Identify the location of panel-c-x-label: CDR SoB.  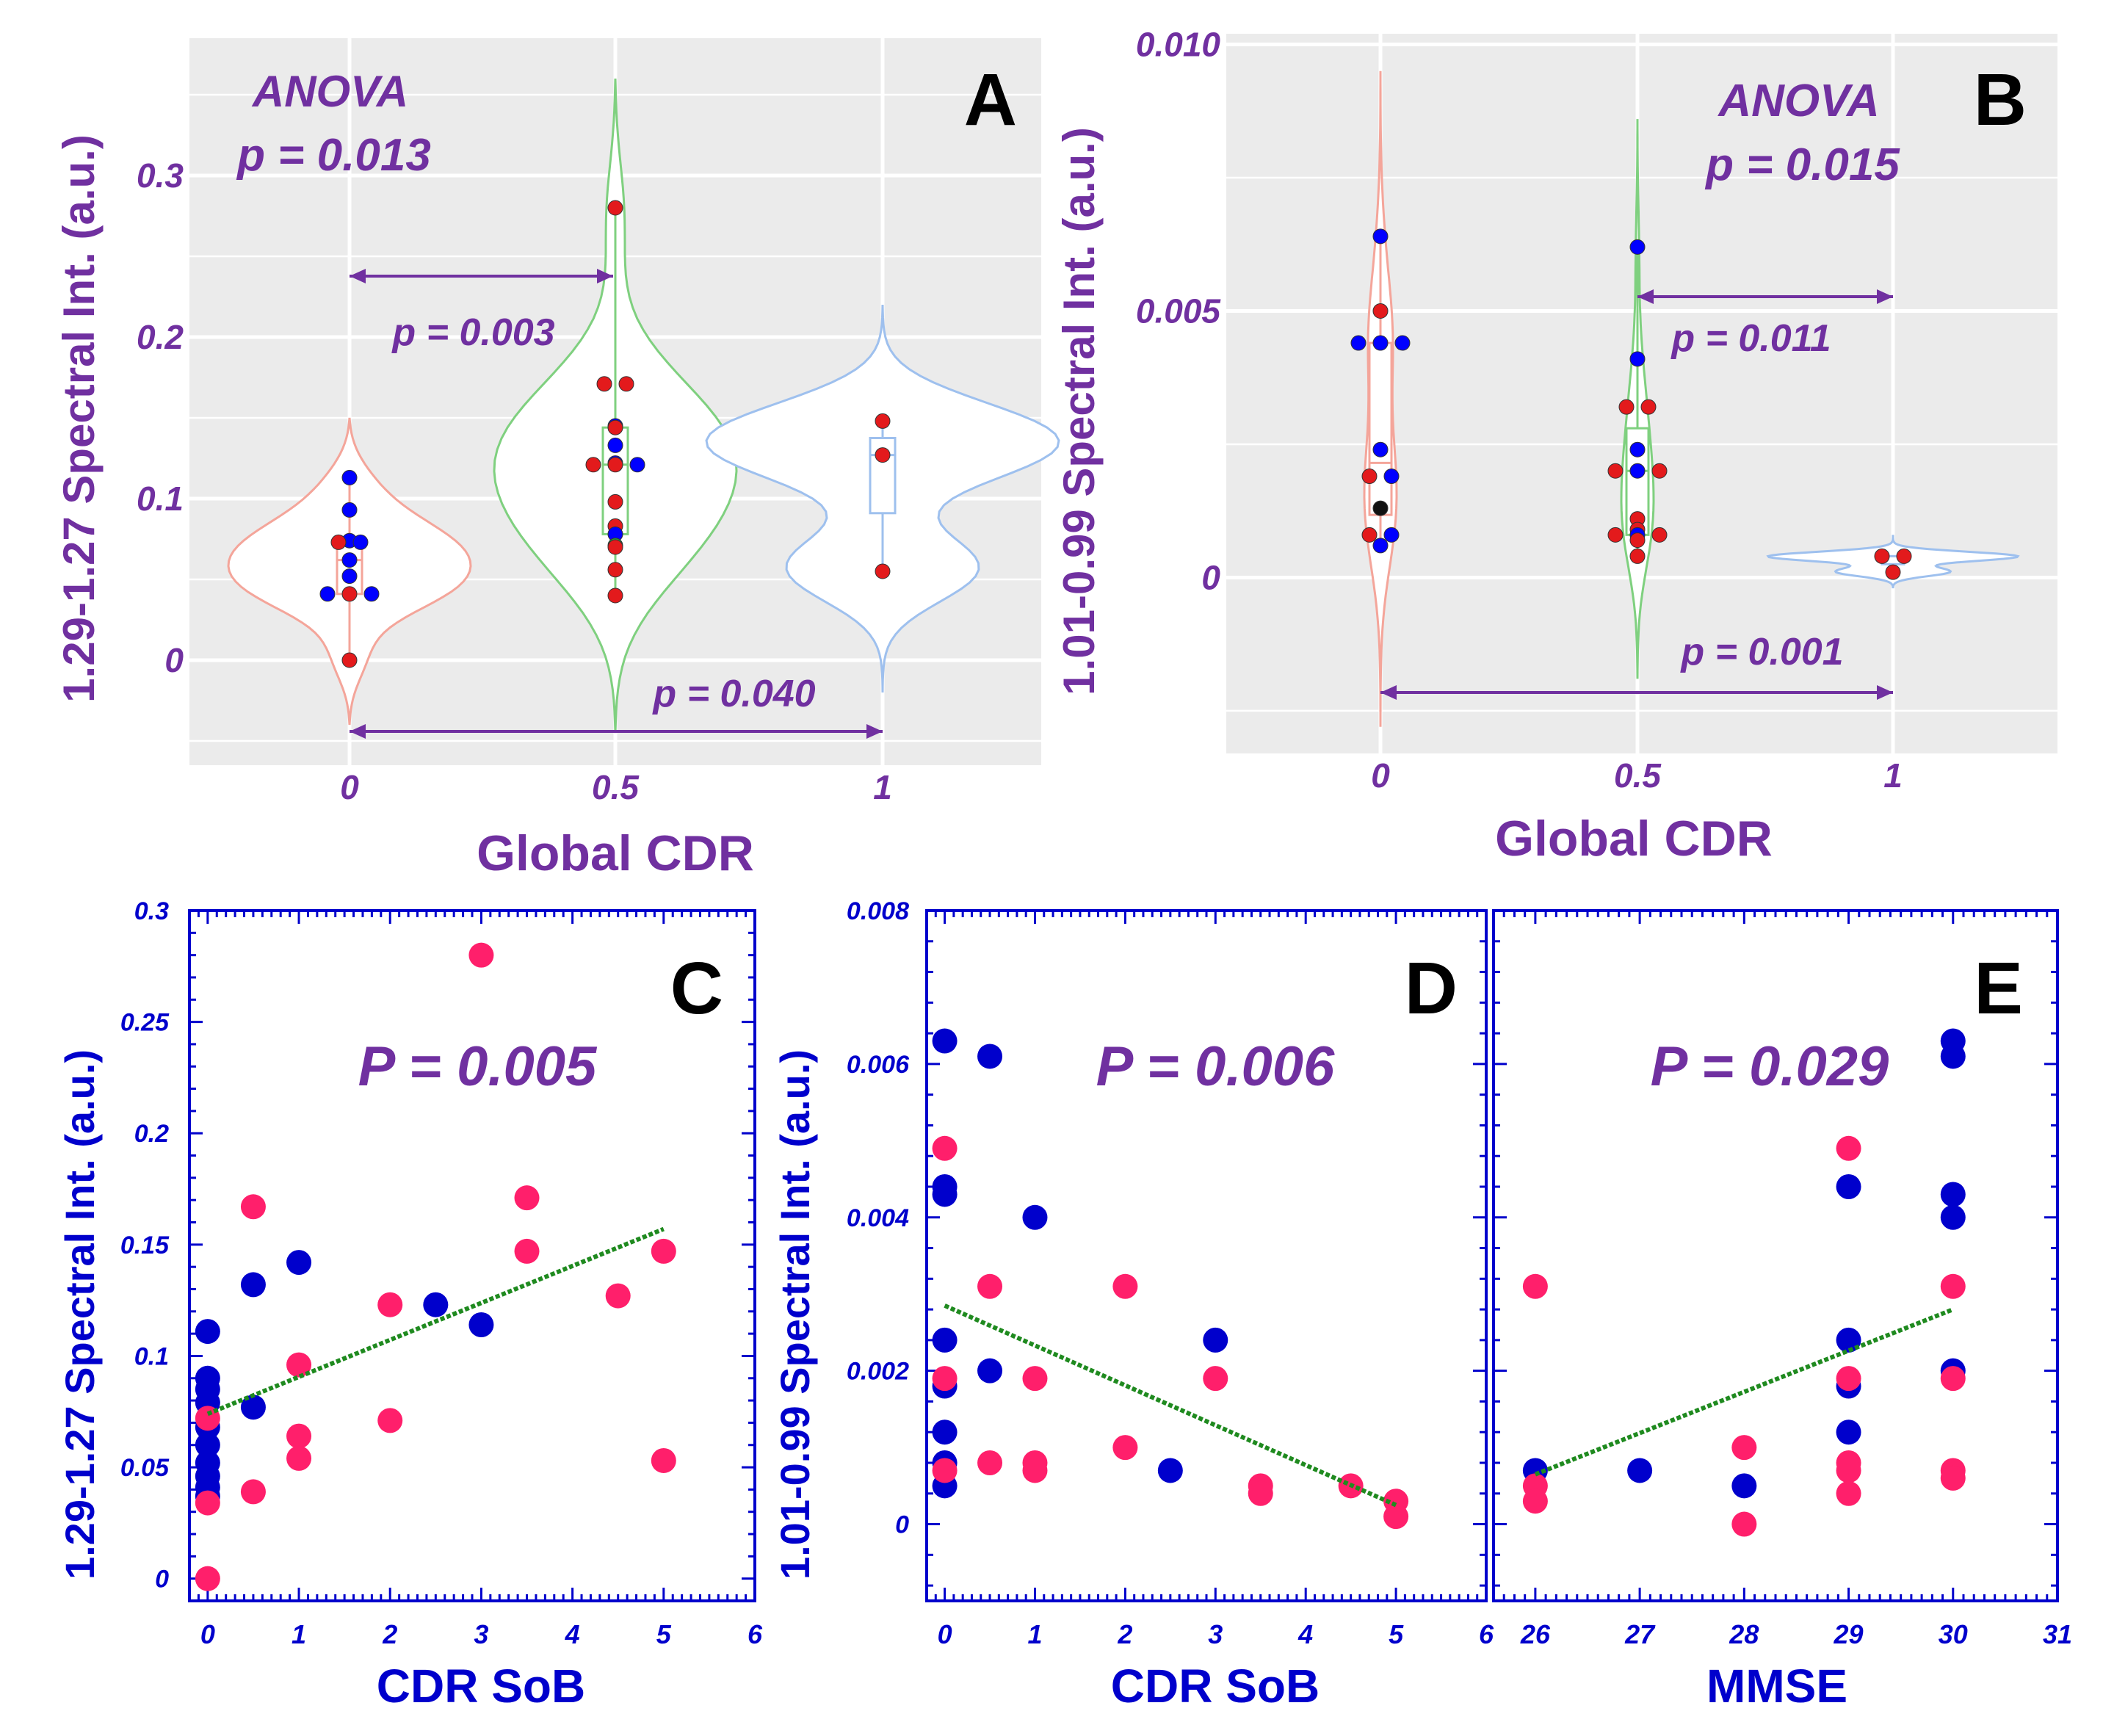
(481, 1686).